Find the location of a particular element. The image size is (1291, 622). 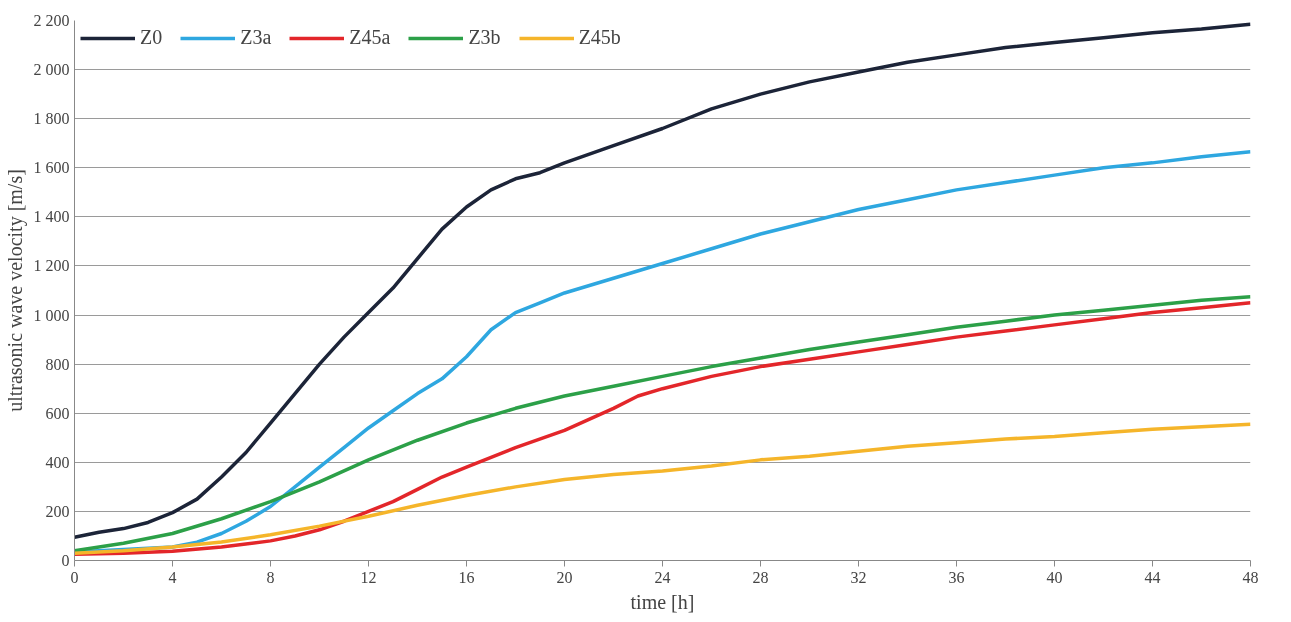

x-tick-label: 48 is located at coordinates (1250, 577).